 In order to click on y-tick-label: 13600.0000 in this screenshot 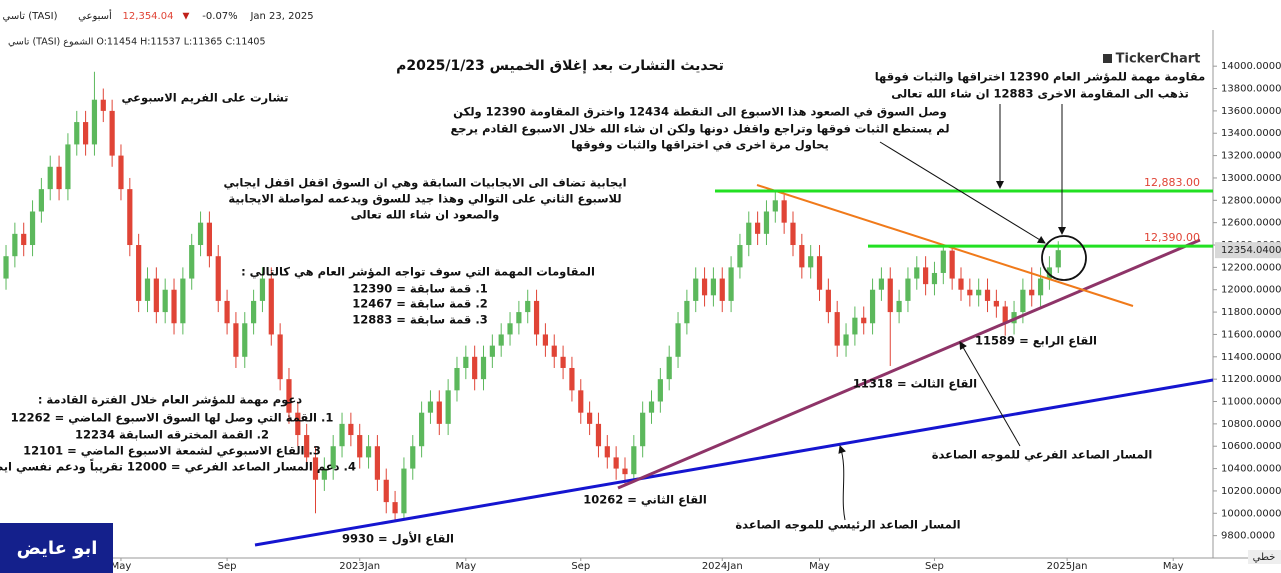, I will do `click(1251, 111)`.